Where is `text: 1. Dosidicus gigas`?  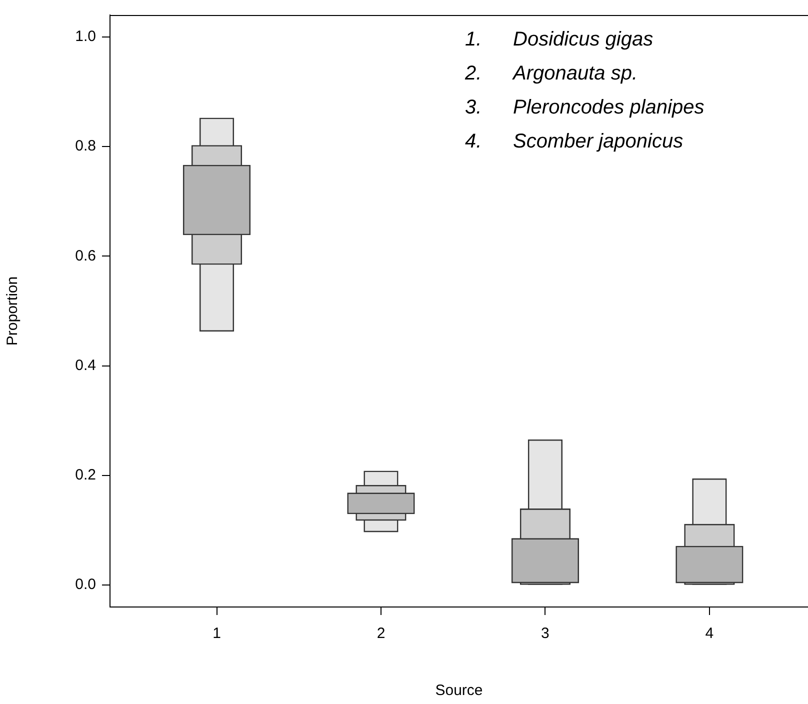 text: 1. Dosidicus gigas is located at coordinates (559, 39).